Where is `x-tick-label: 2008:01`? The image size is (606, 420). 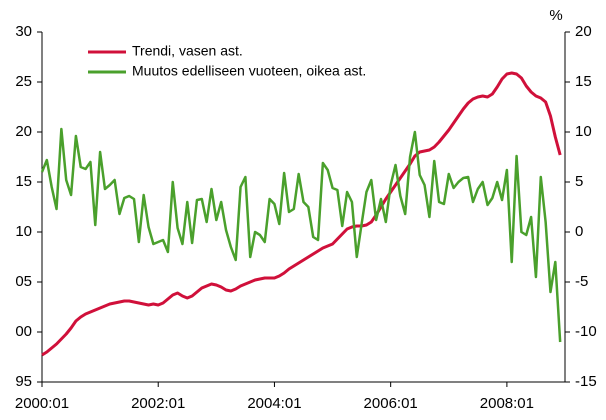 x-tick-label: 2008:01 is located at coordinates (507, 403).